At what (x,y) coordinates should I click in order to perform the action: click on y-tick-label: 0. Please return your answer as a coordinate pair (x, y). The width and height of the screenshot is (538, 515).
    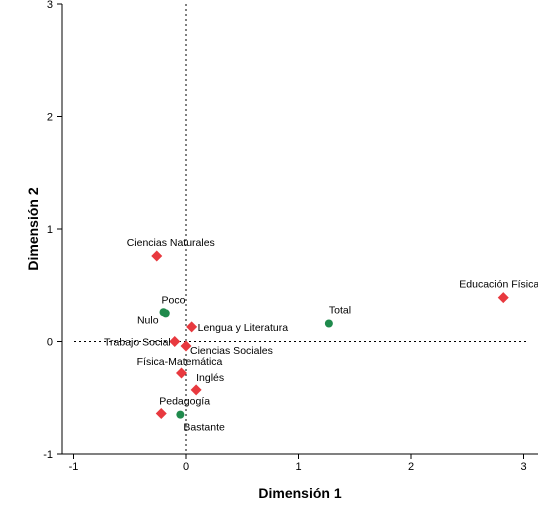
    Looking at the image, I should click on (50, 343).